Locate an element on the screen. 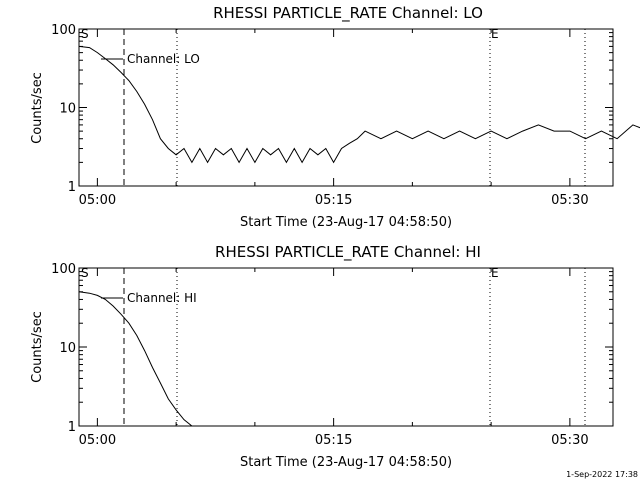 The height and width of the screenshot is (480, 640). chart-title: RHESSI PARTICLE_RATE Channel: LO is located at coordinates (348, 13).